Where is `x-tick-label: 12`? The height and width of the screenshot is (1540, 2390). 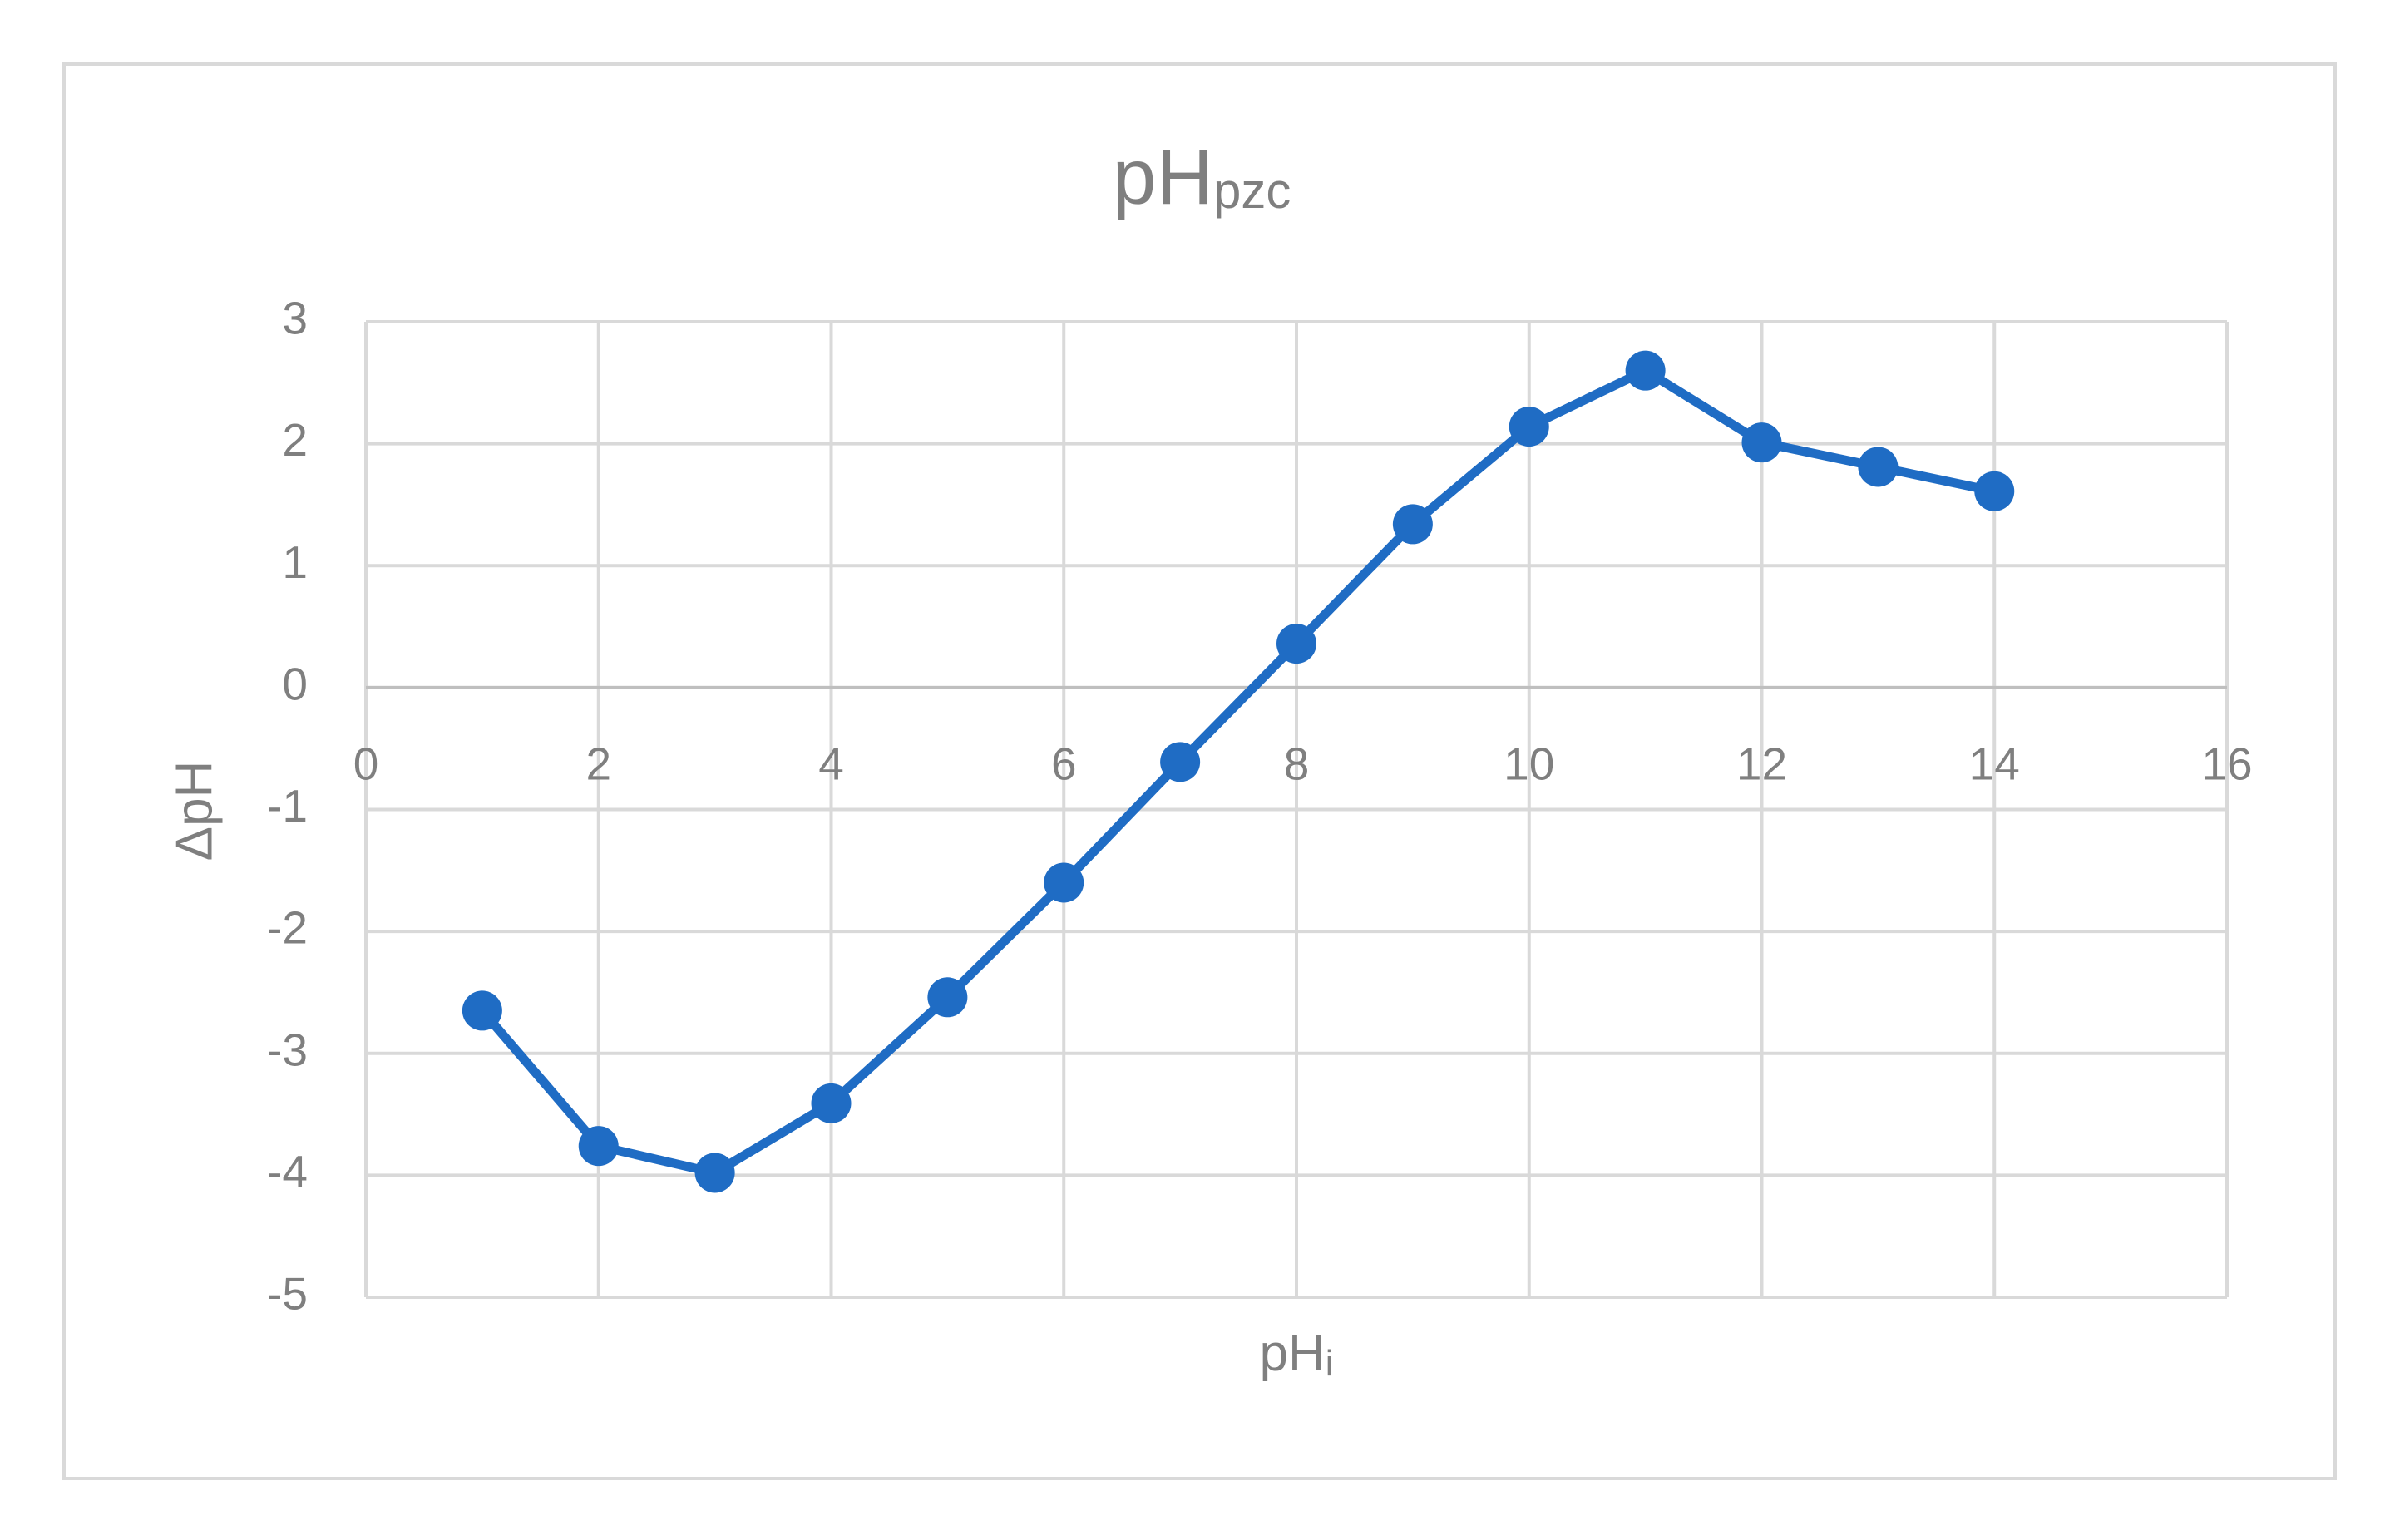
x-tick-label: 12 is located at coordinates (1761, 763).